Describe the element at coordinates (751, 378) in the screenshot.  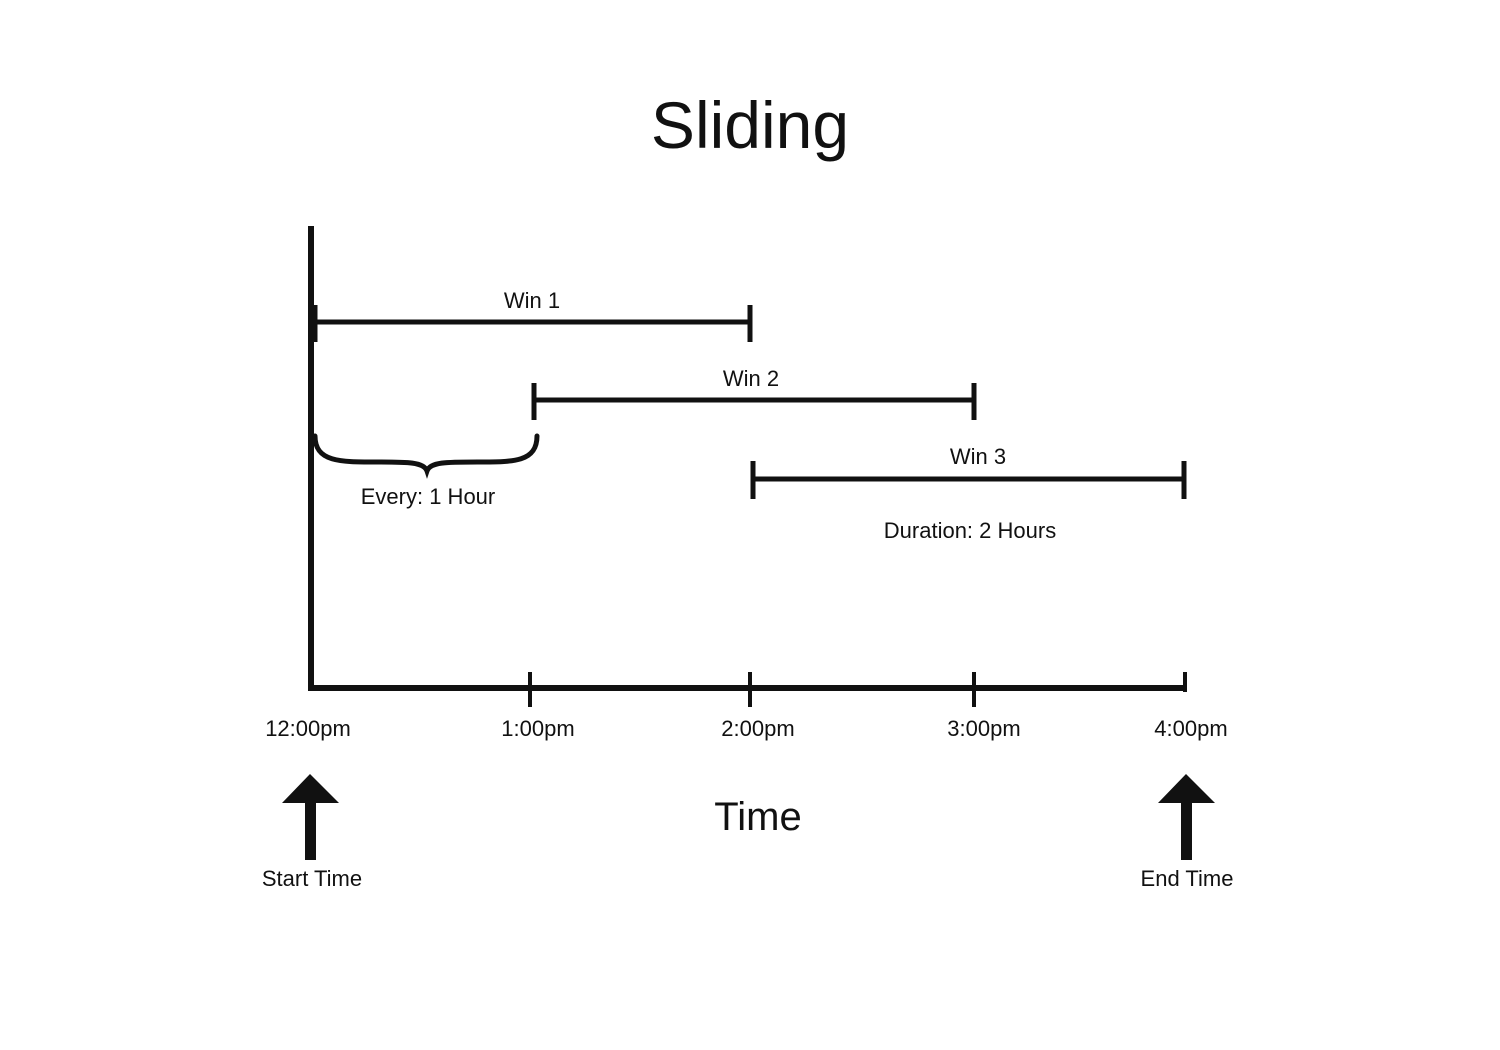
I see `window-2-label: Win 2` at that location.